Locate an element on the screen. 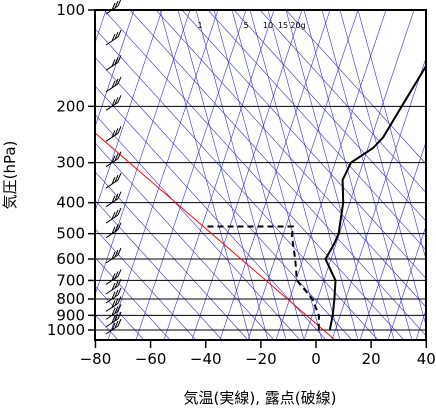  y-tick-label: 800 is located at coordinates (70, 299).